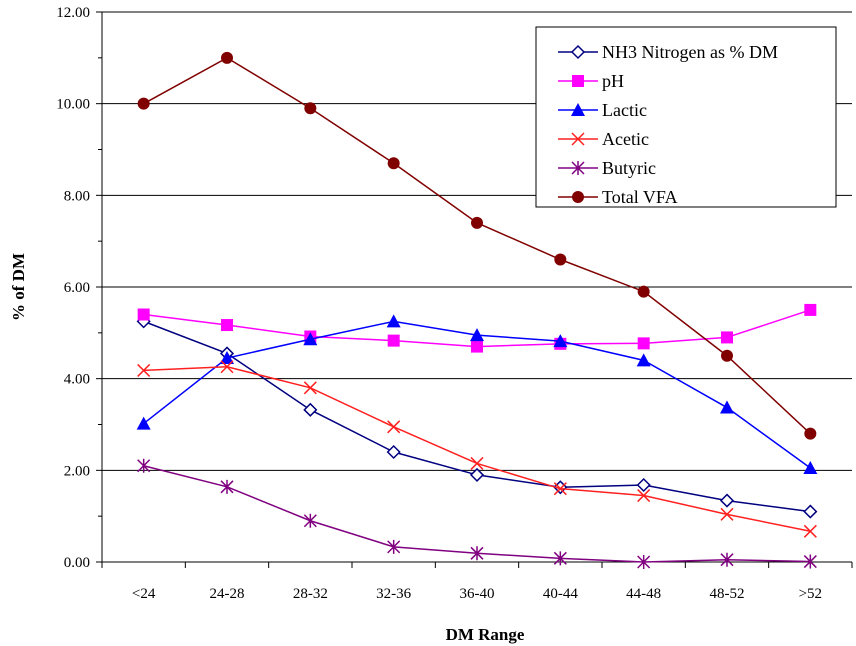 The image size is (856, 646). Describe the element at coordinates (624, 110) in the screenshot. I see `legend-label: Lactic` at that location.